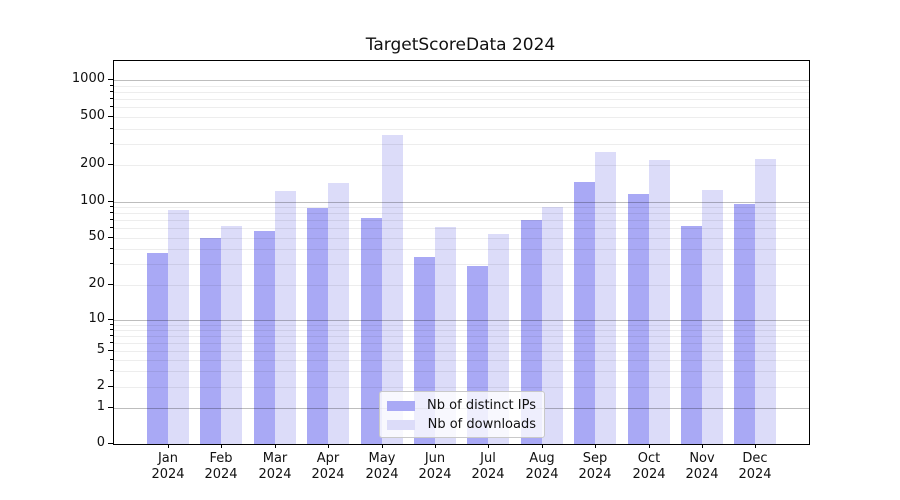  What do you see at coordinates (178, 327) in the screenshot?
I see `bar-downloads-jan` at bounding box center [178, 327].